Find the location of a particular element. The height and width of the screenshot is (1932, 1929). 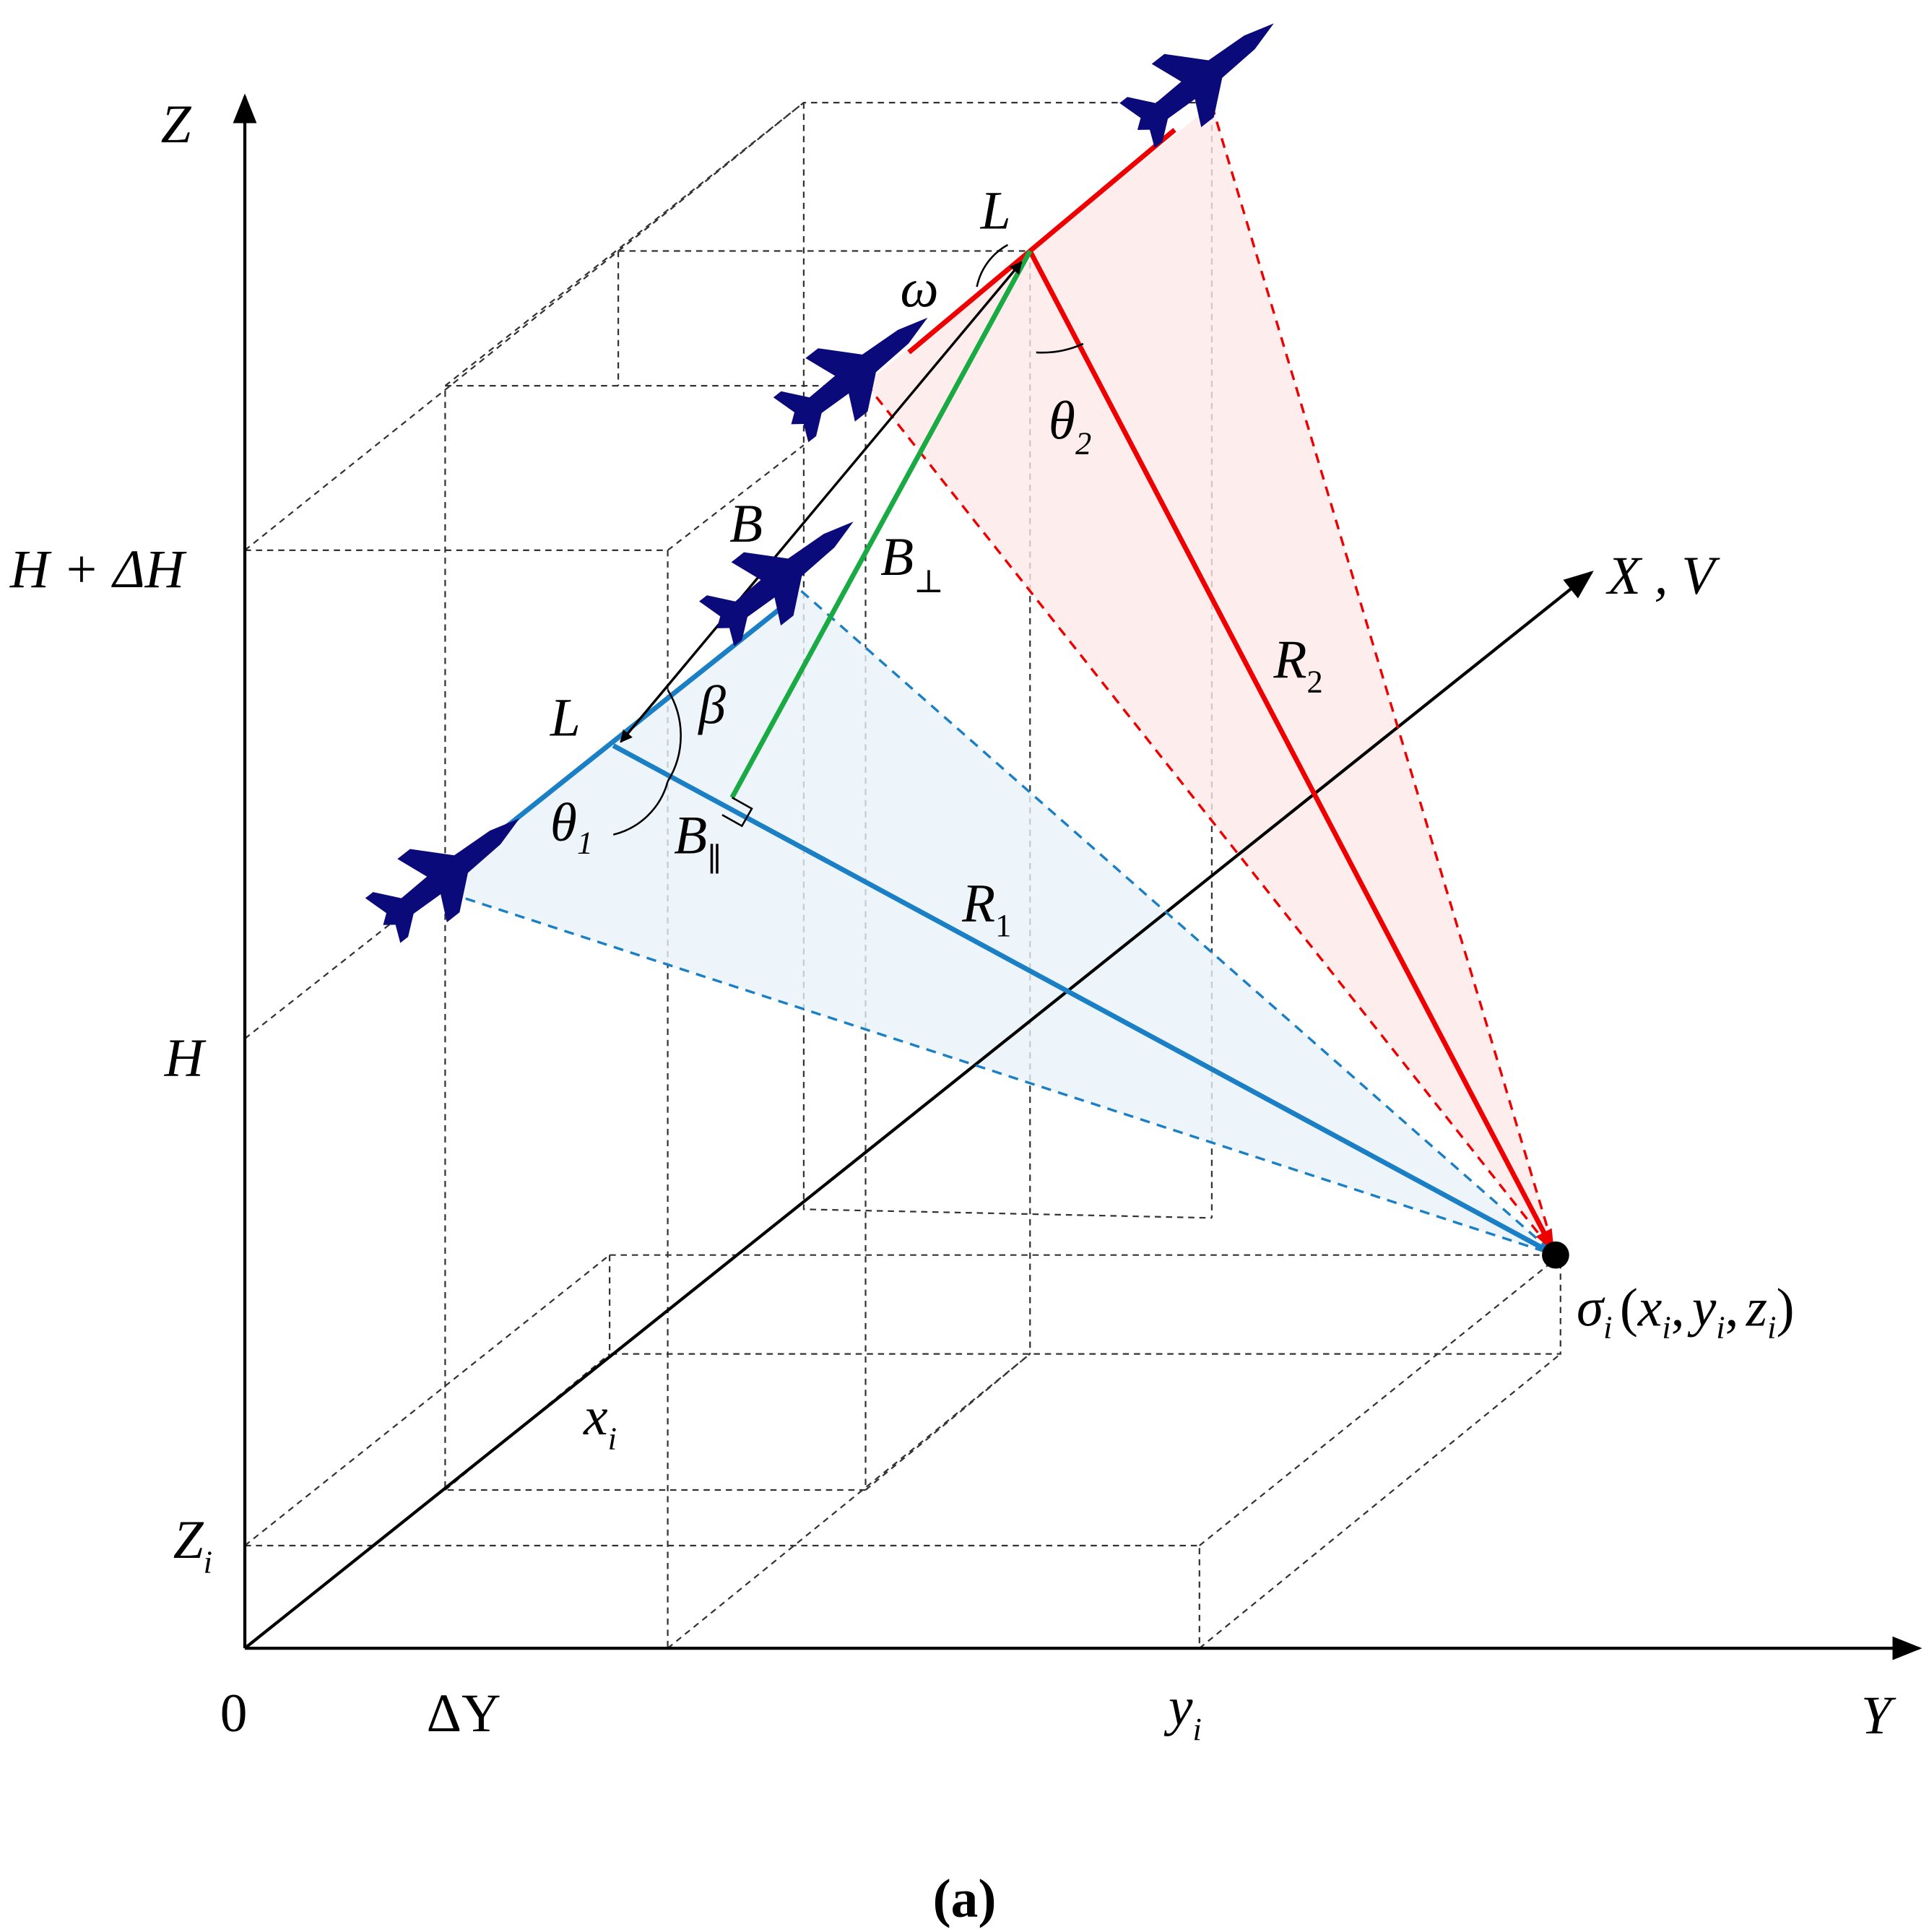

label-b: B is located at coordinates (746, 524).